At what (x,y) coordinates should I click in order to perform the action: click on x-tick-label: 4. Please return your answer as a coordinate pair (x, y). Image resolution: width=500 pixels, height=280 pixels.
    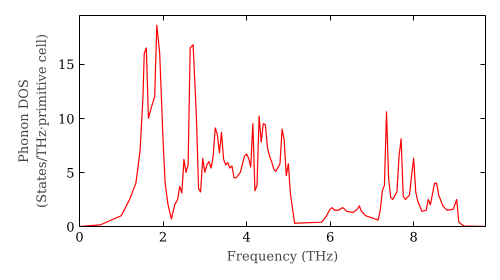
    Looking at the image, I should click on (246, 238).